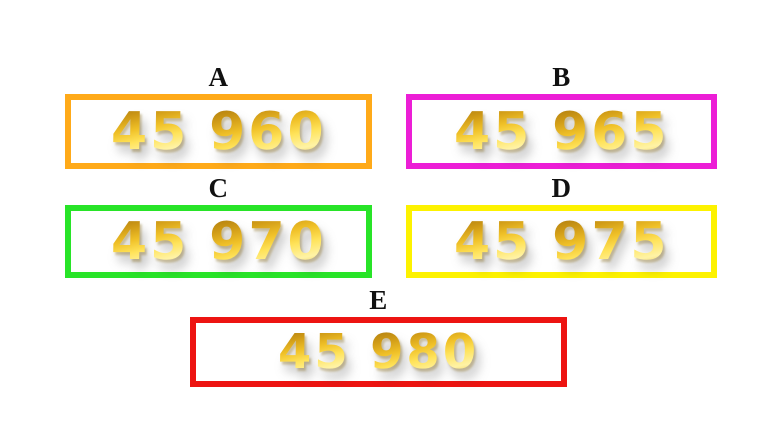 This screenshot has width=780, height=446. What do you see at coordinates (218, 188) in the screenshot?
I see `option-c-label: C` at bounding box center [218, 188].